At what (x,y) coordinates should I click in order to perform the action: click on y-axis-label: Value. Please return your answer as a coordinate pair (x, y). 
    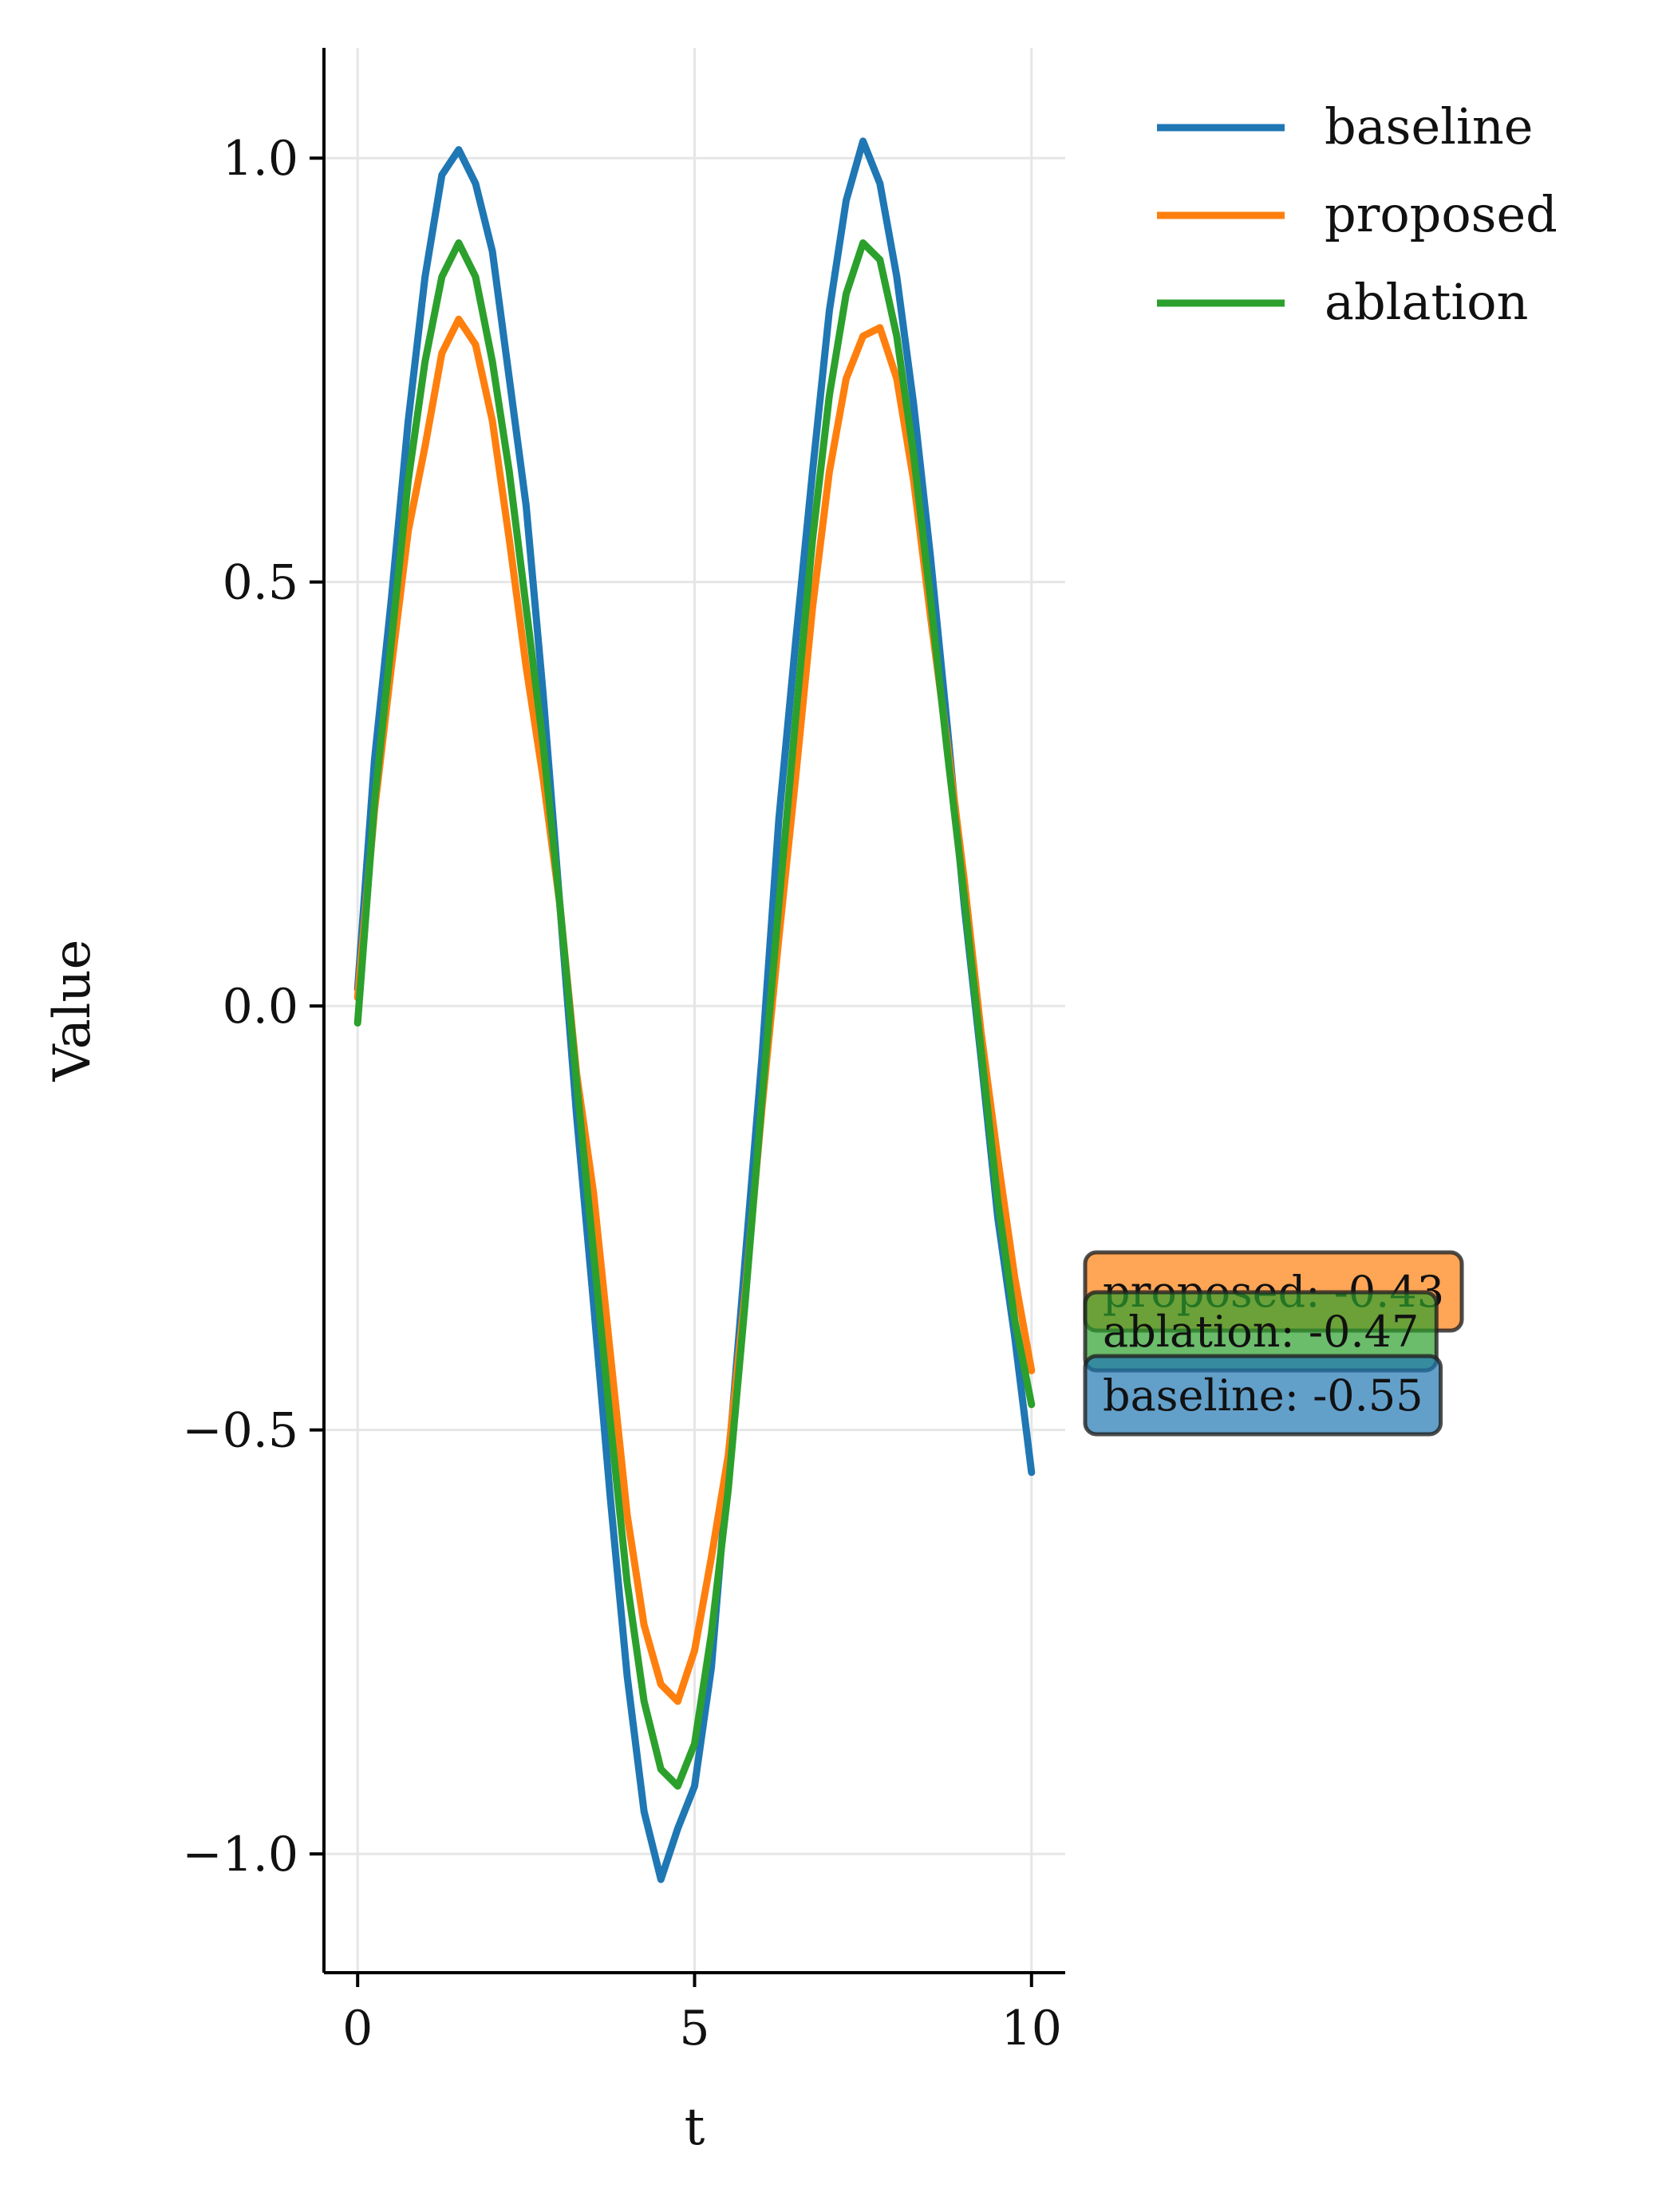
    Looking at the image, I should click on (72, 1011).